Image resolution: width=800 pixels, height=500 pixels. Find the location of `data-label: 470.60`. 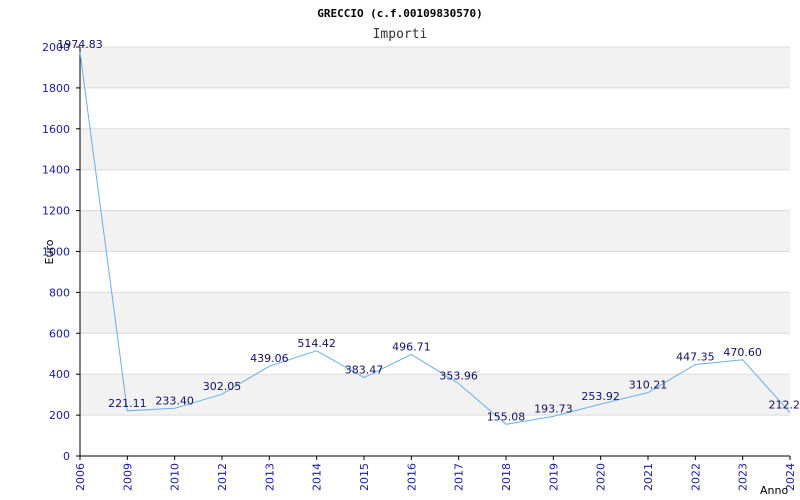

data-label: 470.60 is located at coordinates (742, 352).